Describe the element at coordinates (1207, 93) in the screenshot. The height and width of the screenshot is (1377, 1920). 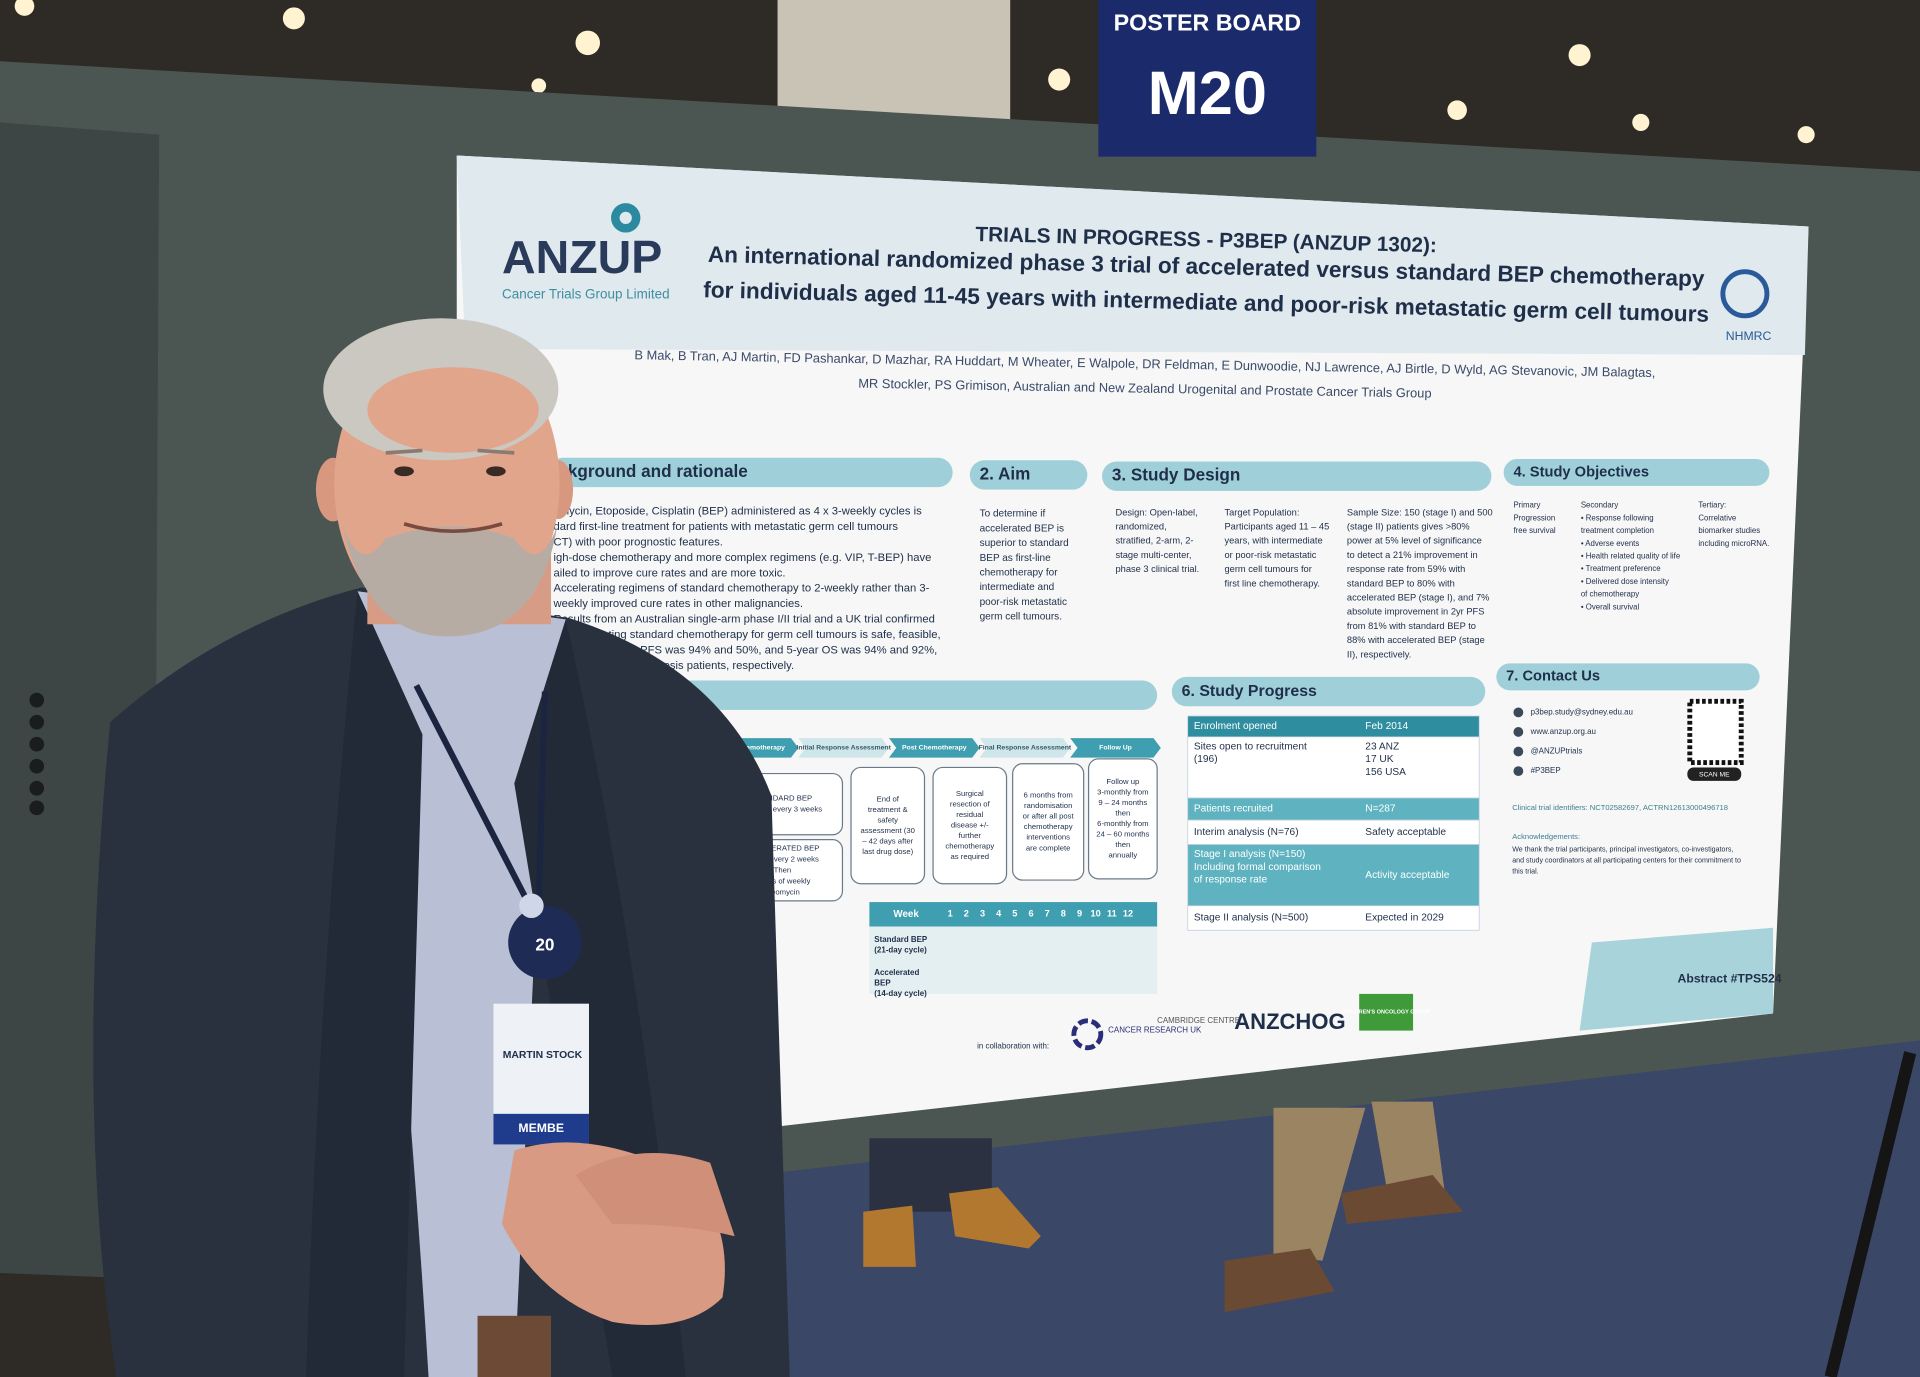
I see `sign-code: M20` at that location.